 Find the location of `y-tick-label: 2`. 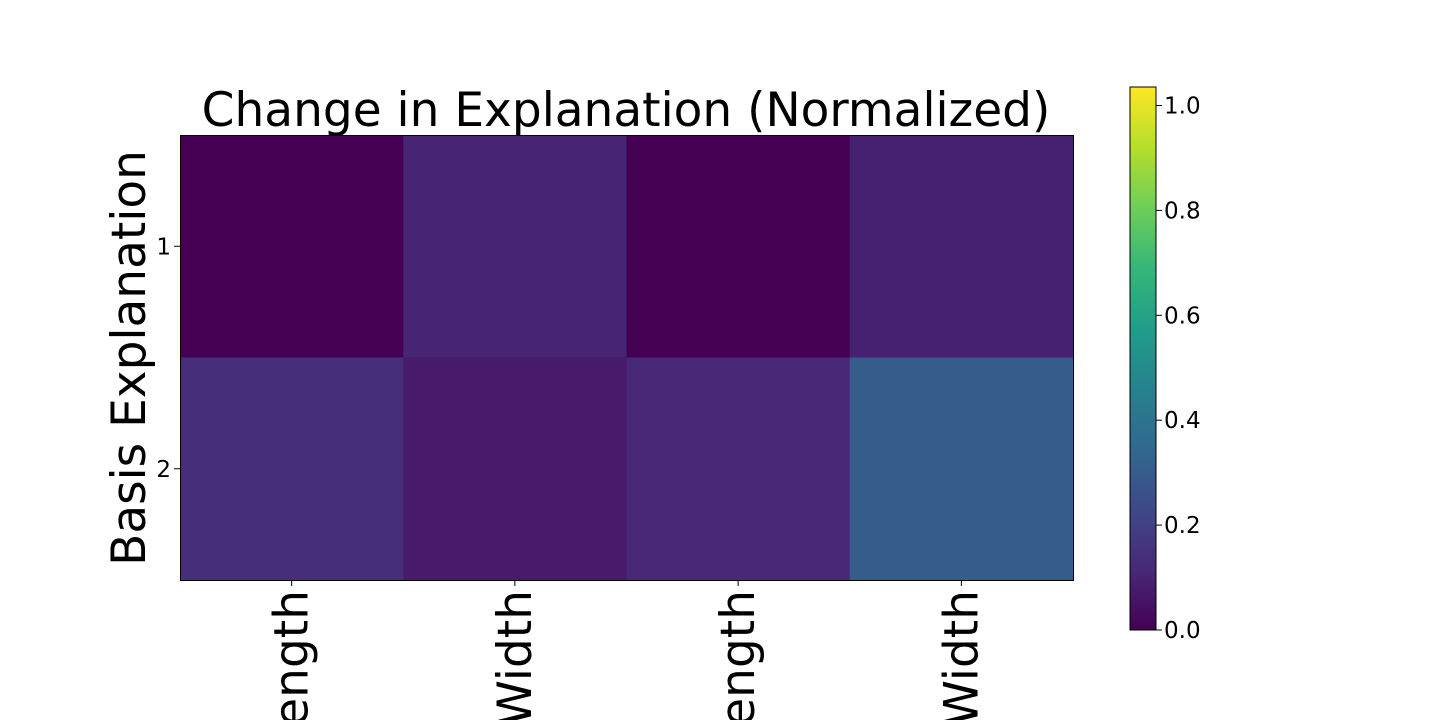

y-tick-label: 2 is located at coordinates (163, 470).